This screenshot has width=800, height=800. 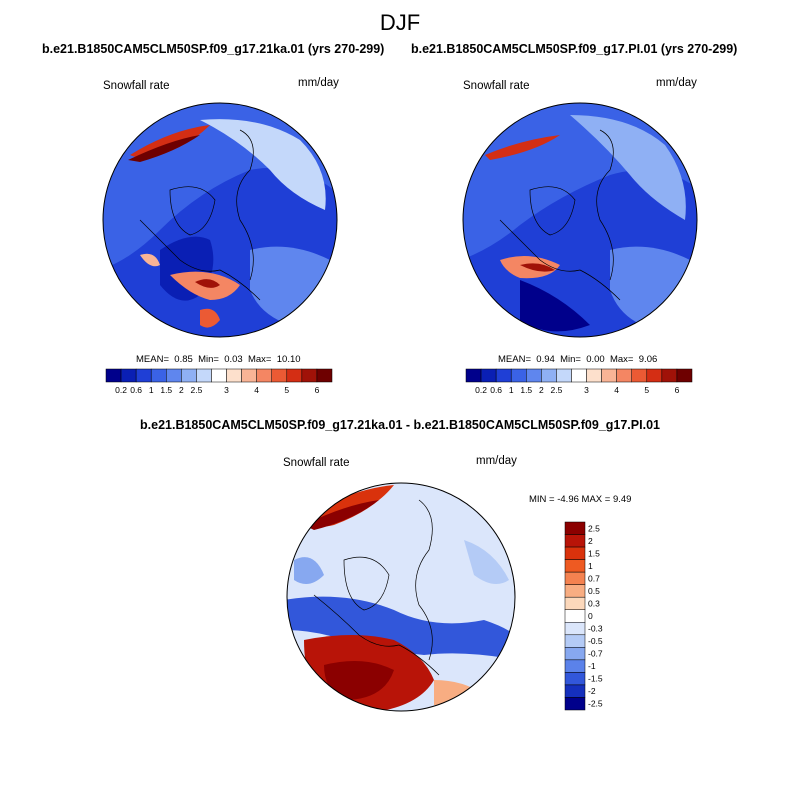 What do you see at coordinates (590, 616) in the screenshot?
I see `panel-3-colorbar-tick-label: 0` at bounding box center [590, 616].